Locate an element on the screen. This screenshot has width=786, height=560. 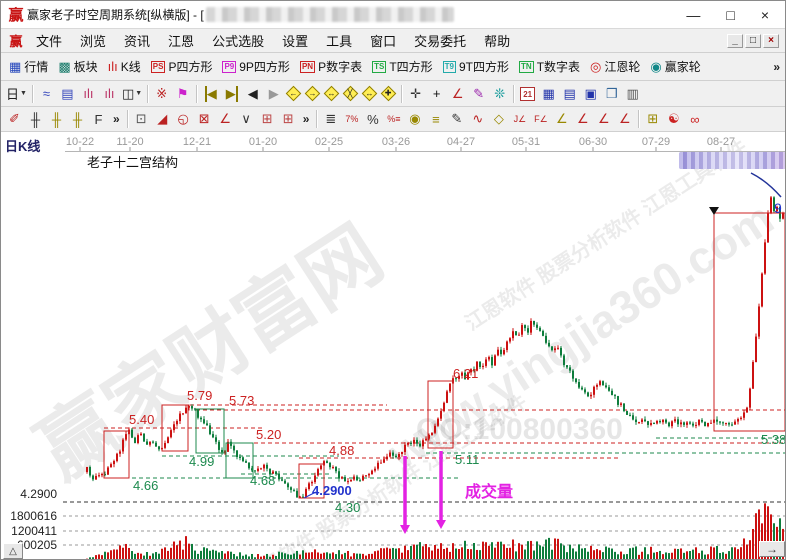
quotes-button: ▦ 行情 is located at coordinates (28, 66).